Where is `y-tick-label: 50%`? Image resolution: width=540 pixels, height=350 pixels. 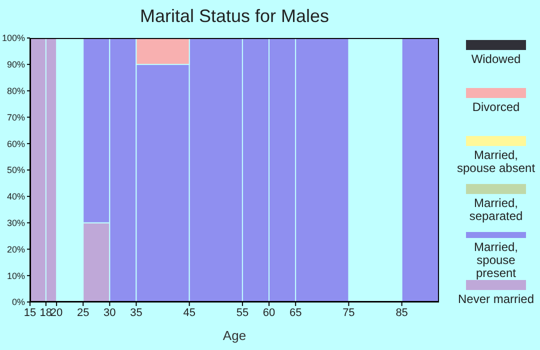 y-tick-label: 50% is located at coordinates (15, 170).